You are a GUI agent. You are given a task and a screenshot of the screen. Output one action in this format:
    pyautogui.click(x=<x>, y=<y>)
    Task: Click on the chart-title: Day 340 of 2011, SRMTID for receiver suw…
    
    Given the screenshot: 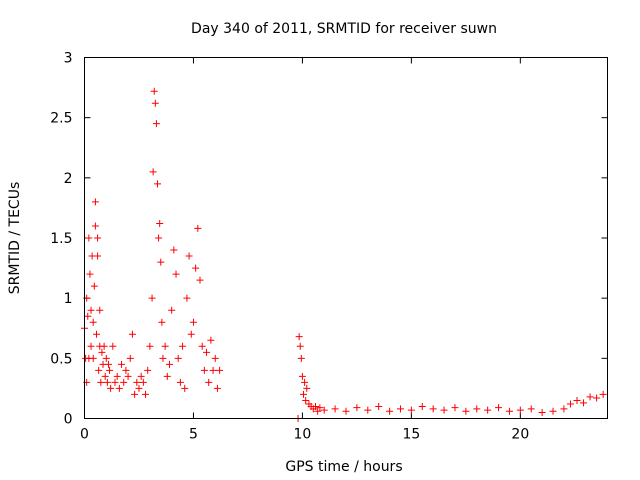 What is the action you would take?
    pyautogui.click(x=344, y=29)
    